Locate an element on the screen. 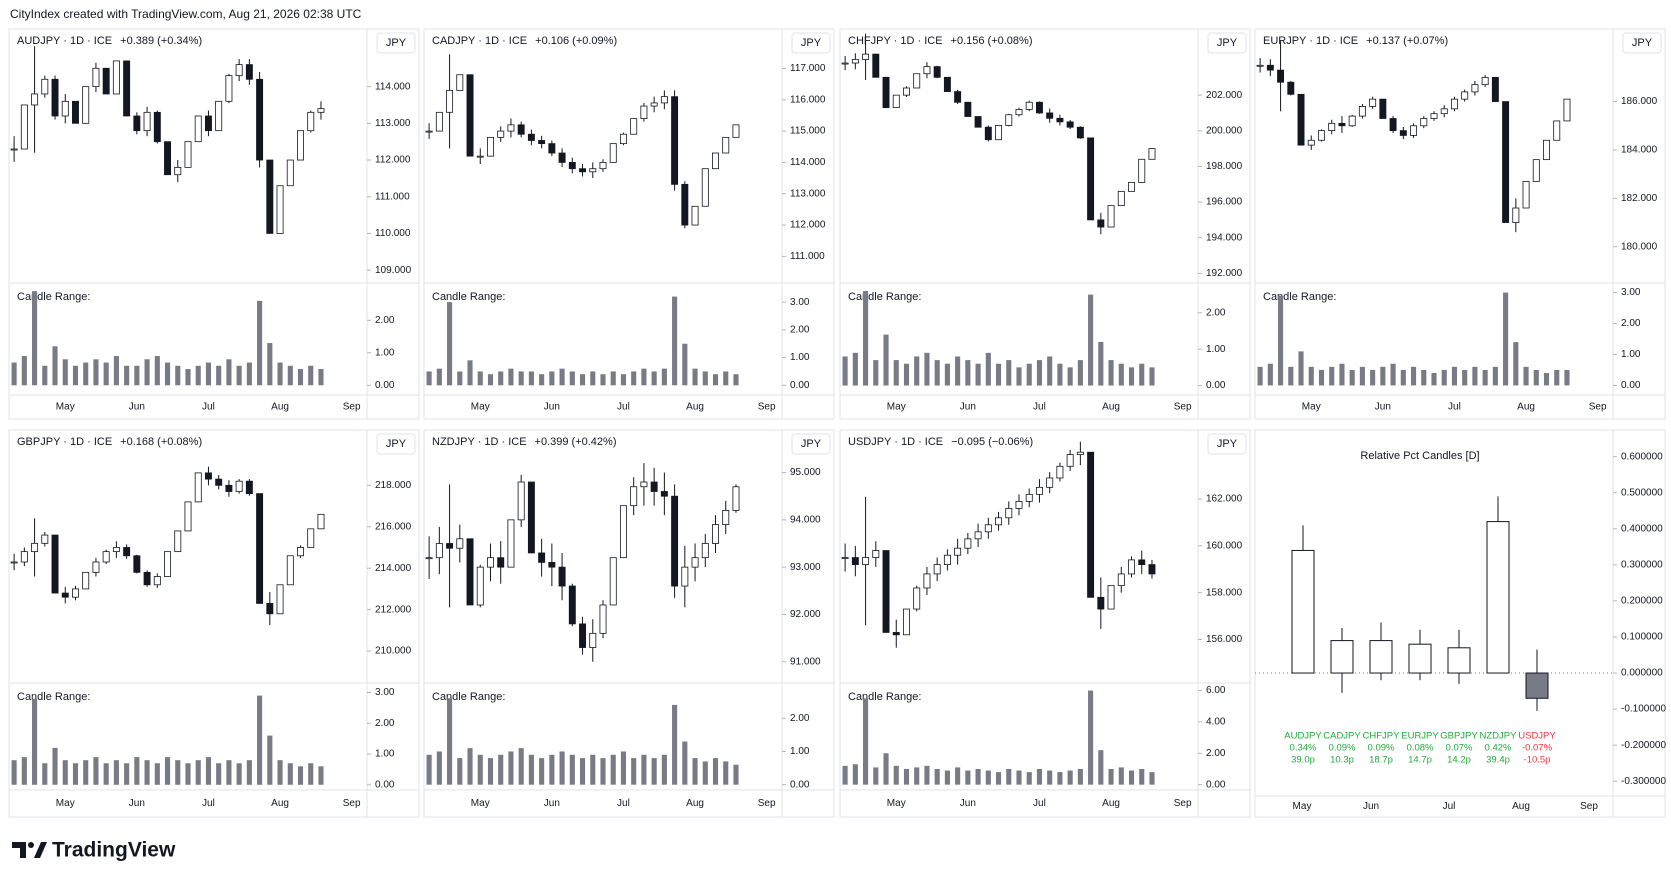 The image size is (1671, 879). y-tick-label: 0.00 is located at coordinates (385, 784).